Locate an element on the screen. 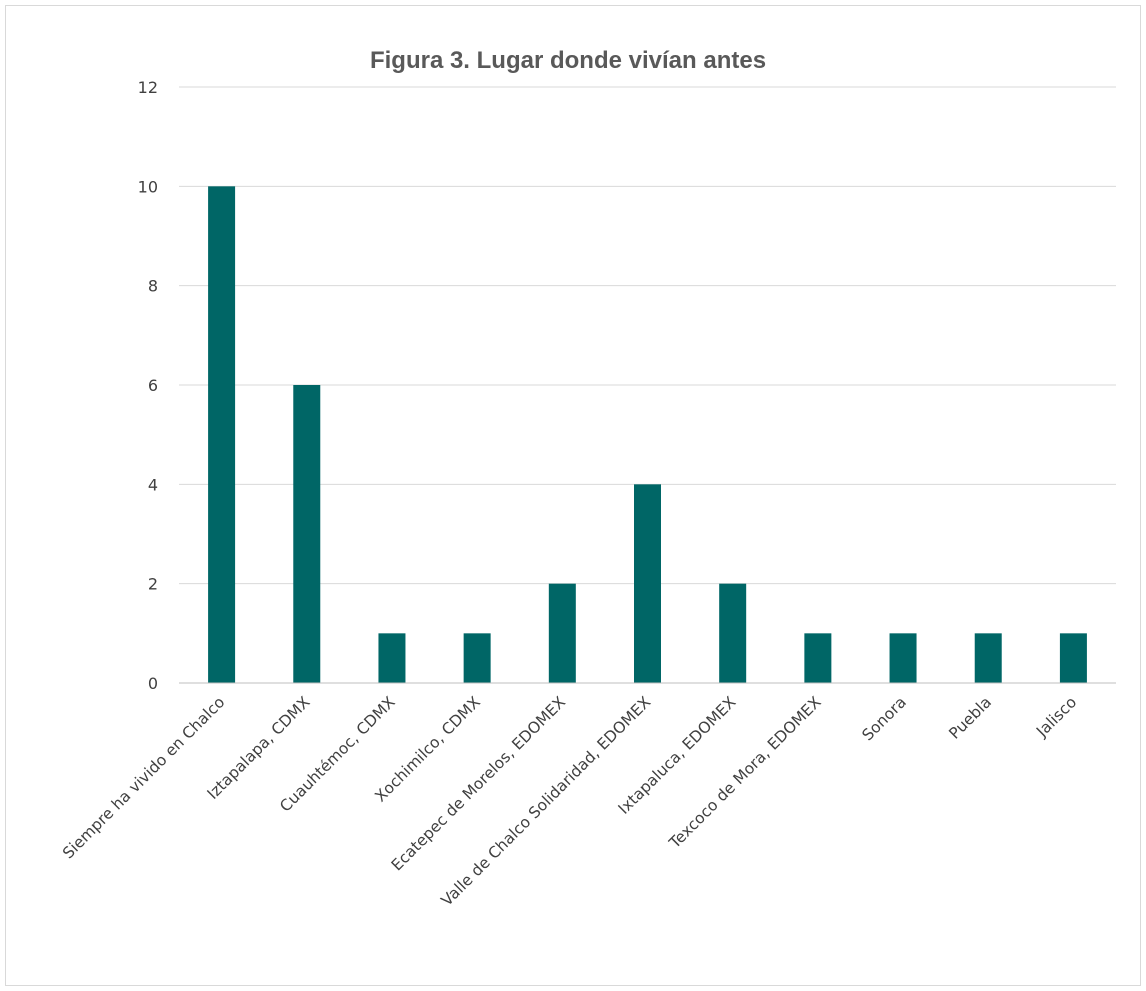  x-category-label: Ecatepec de Morelos, EDOMEX is located at coordinates (479, 784).